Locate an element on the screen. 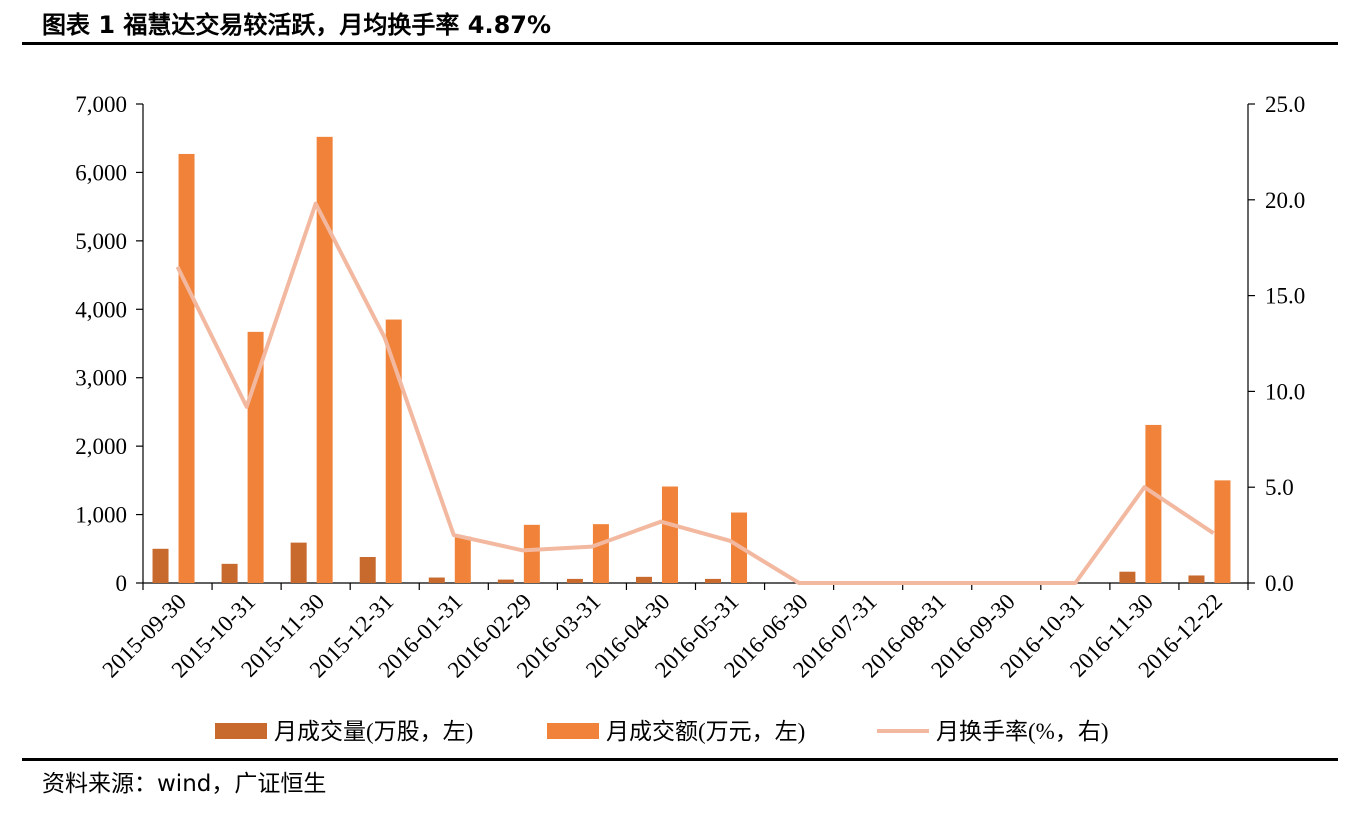 Image resolution: width=1355 pixels, height=824 pixels. left-tick-label: 0 is located at coordinates (122, 583).